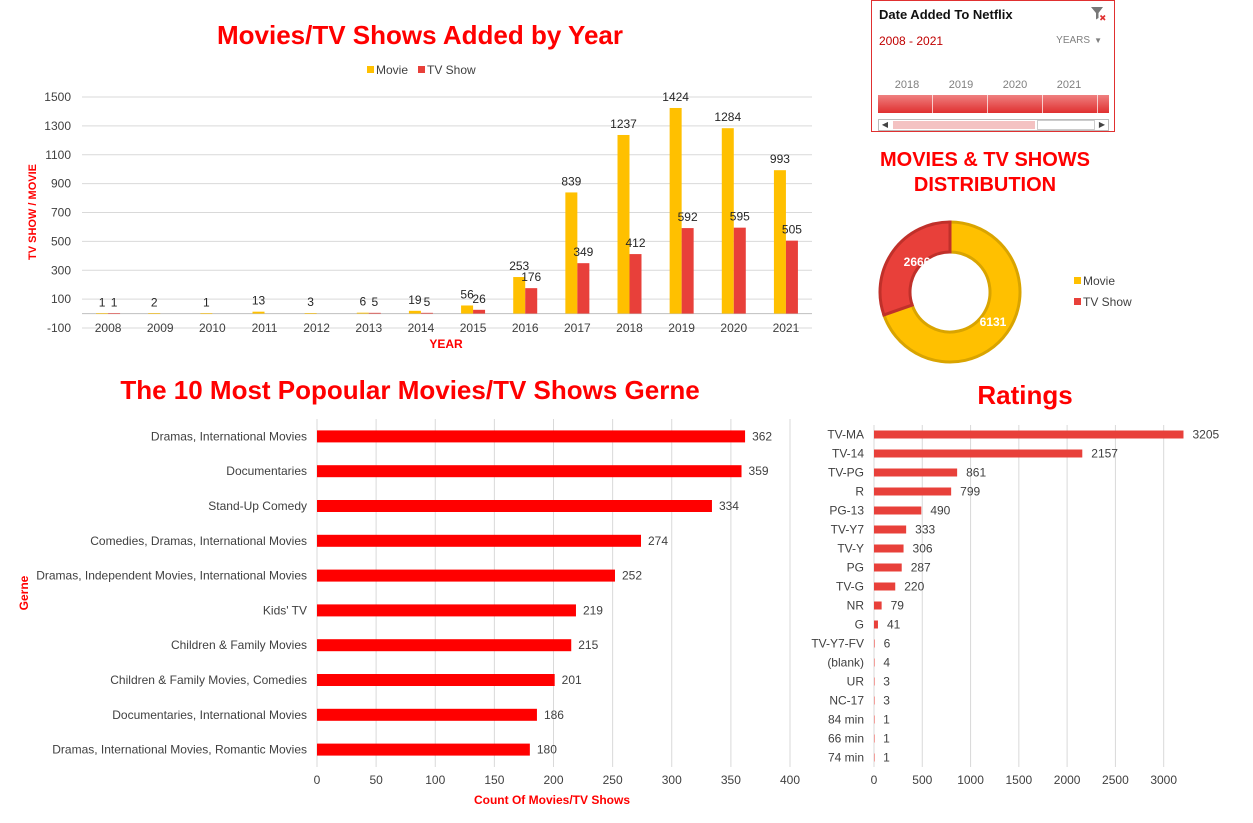 The width and height of the screenshot is (1253, 823). I want to click on x-tick-label: 1500, so click(1018, 780).